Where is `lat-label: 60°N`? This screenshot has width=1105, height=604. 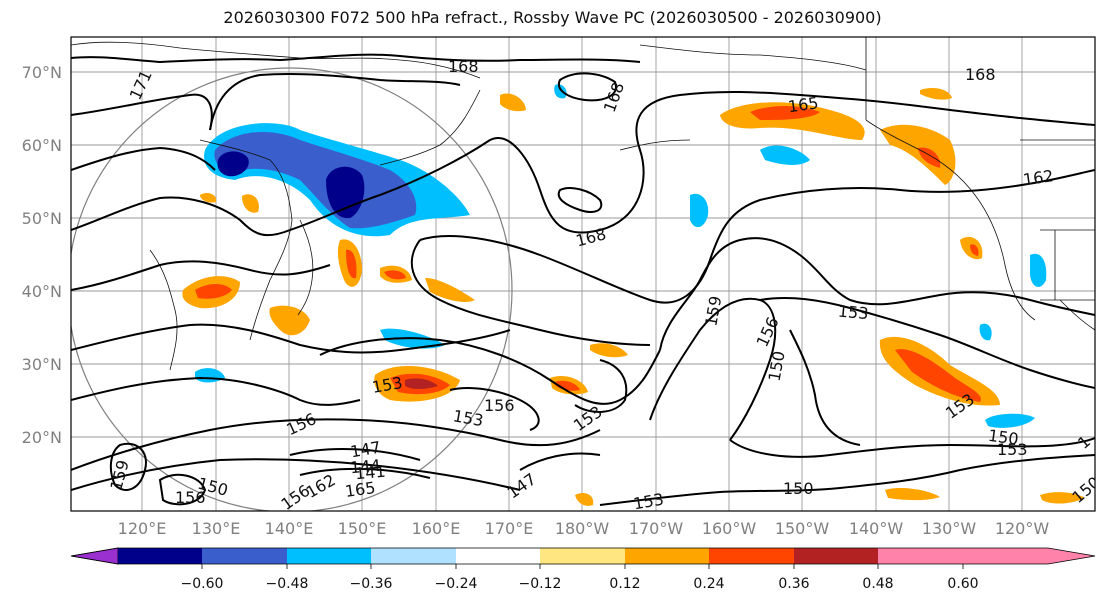
lat-label: 60°N is located at coordinates (42, 145).